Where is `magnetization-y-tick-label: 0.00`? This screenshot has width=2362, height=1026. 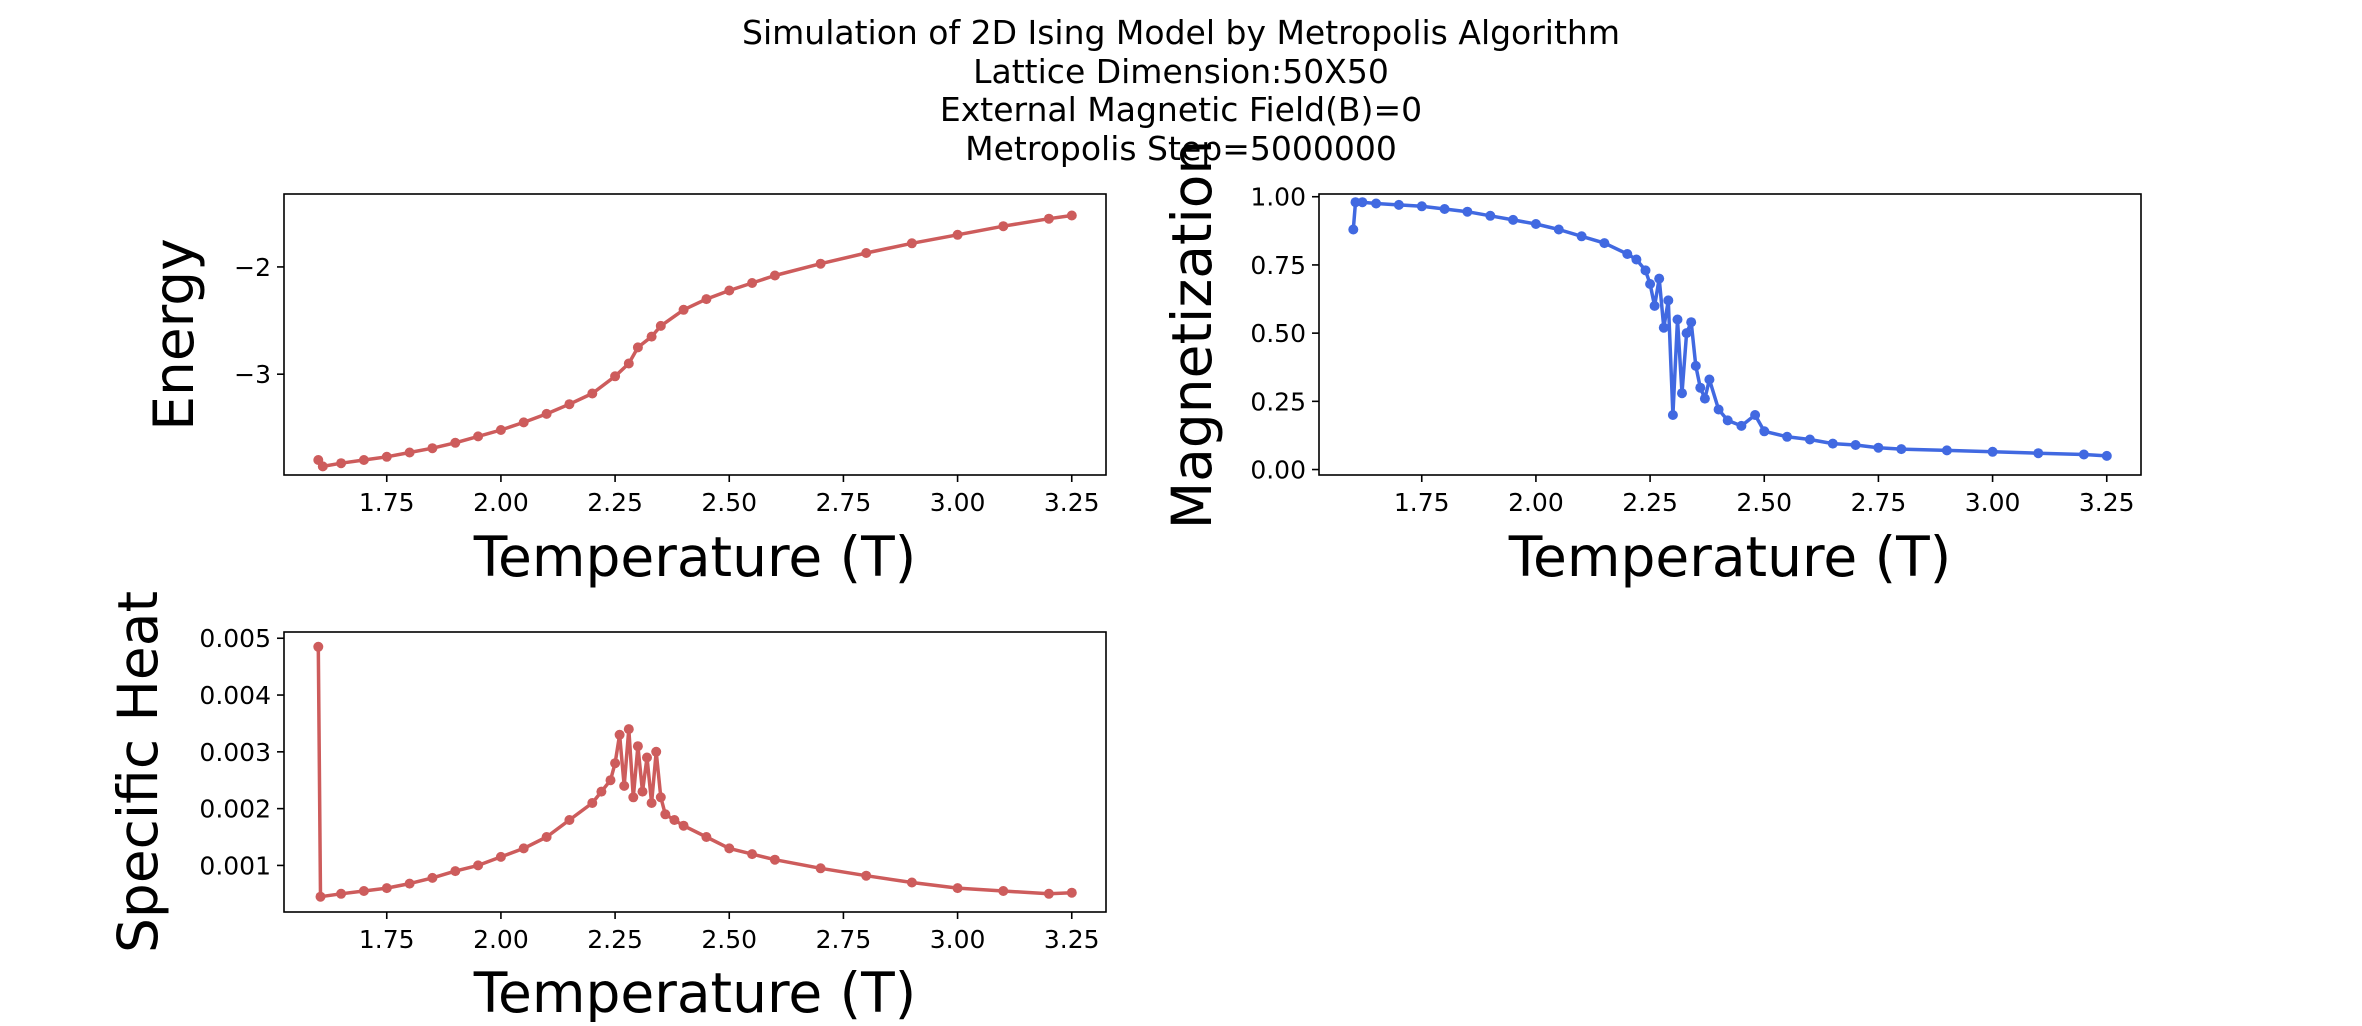
magnetization-y-tick-label: 0.00 is located at coordinates (1278, 470).